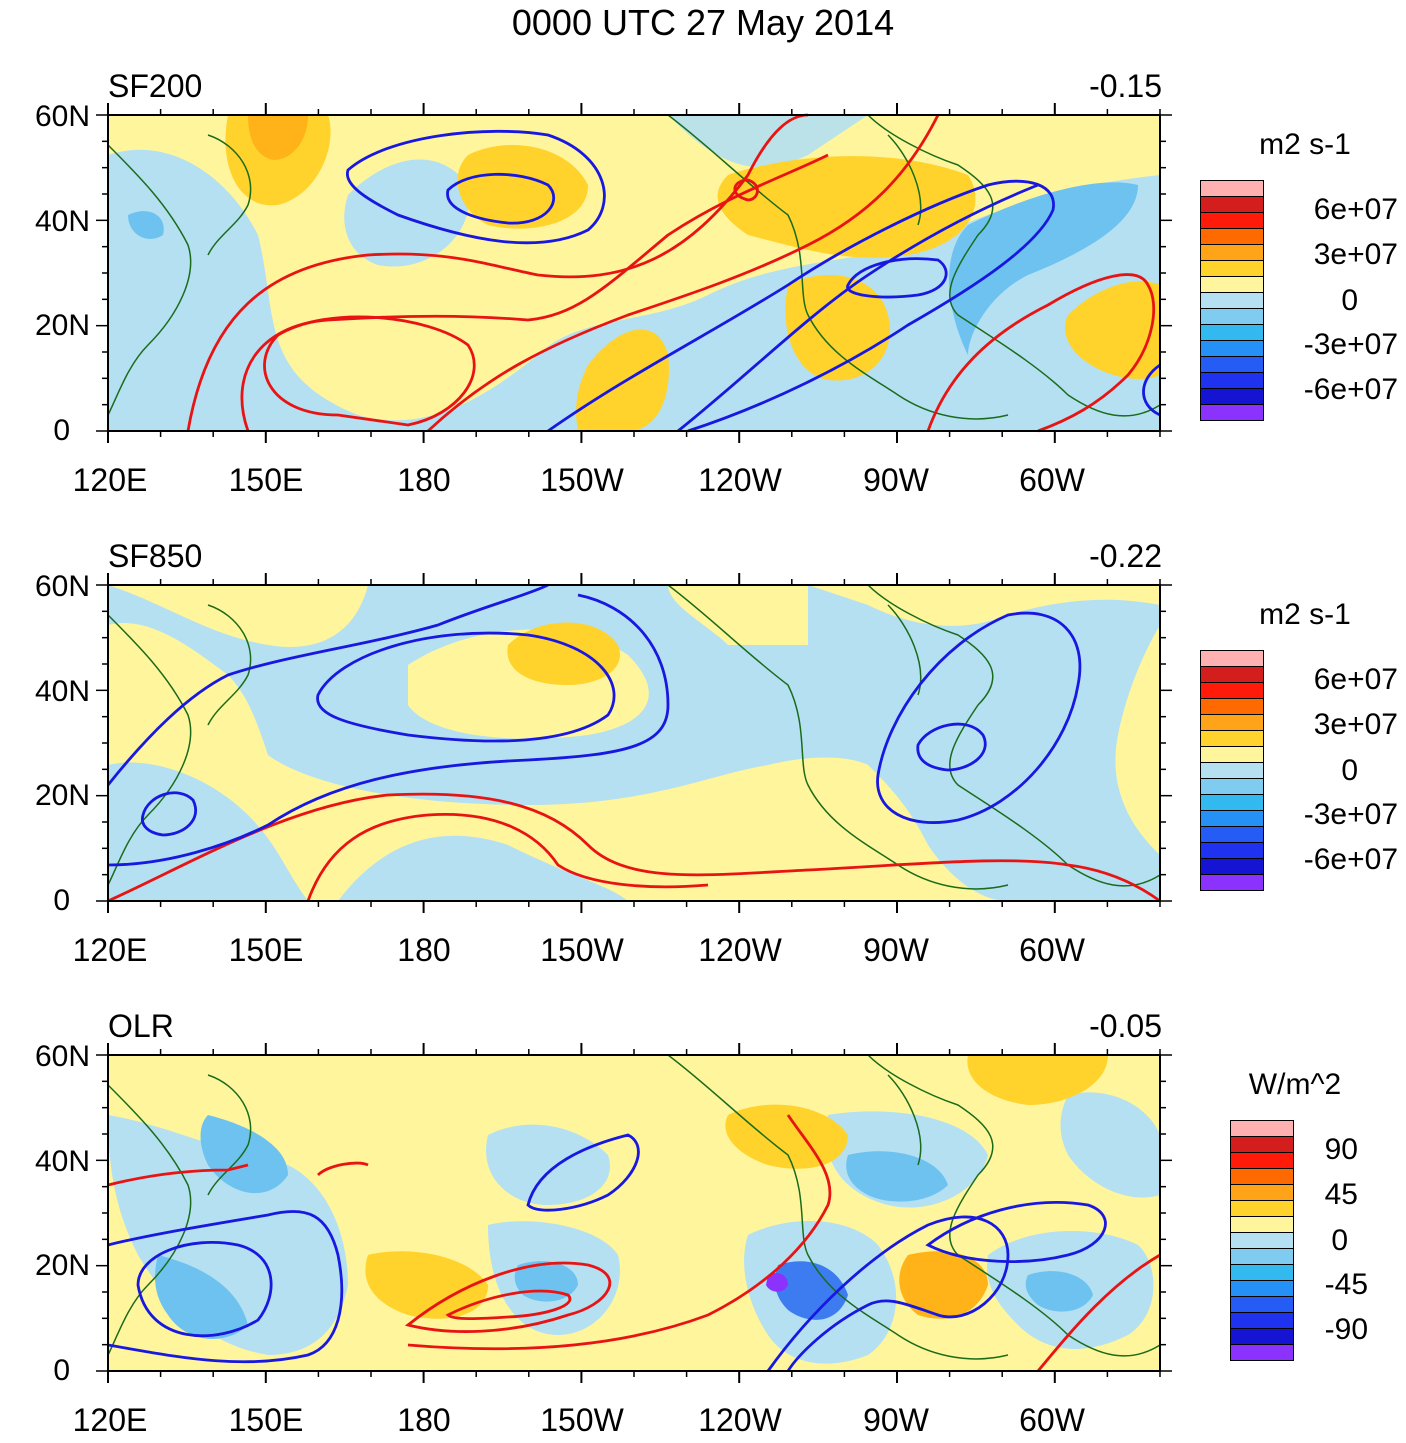  Describe the element at coordinates (1295, 1084) in the screenshot. I see `colorbar-units: W/m^2` at that location.